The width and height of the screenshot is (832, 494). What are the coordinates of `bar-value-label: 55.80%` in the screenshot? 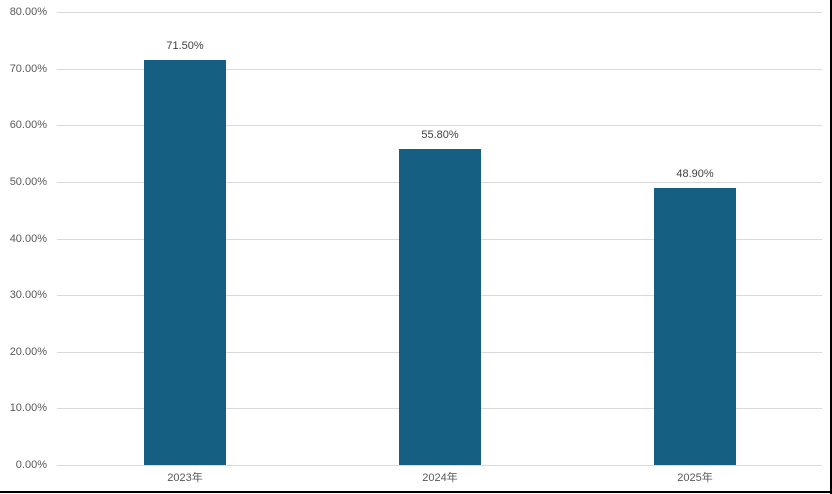 It's located at (440, 135).